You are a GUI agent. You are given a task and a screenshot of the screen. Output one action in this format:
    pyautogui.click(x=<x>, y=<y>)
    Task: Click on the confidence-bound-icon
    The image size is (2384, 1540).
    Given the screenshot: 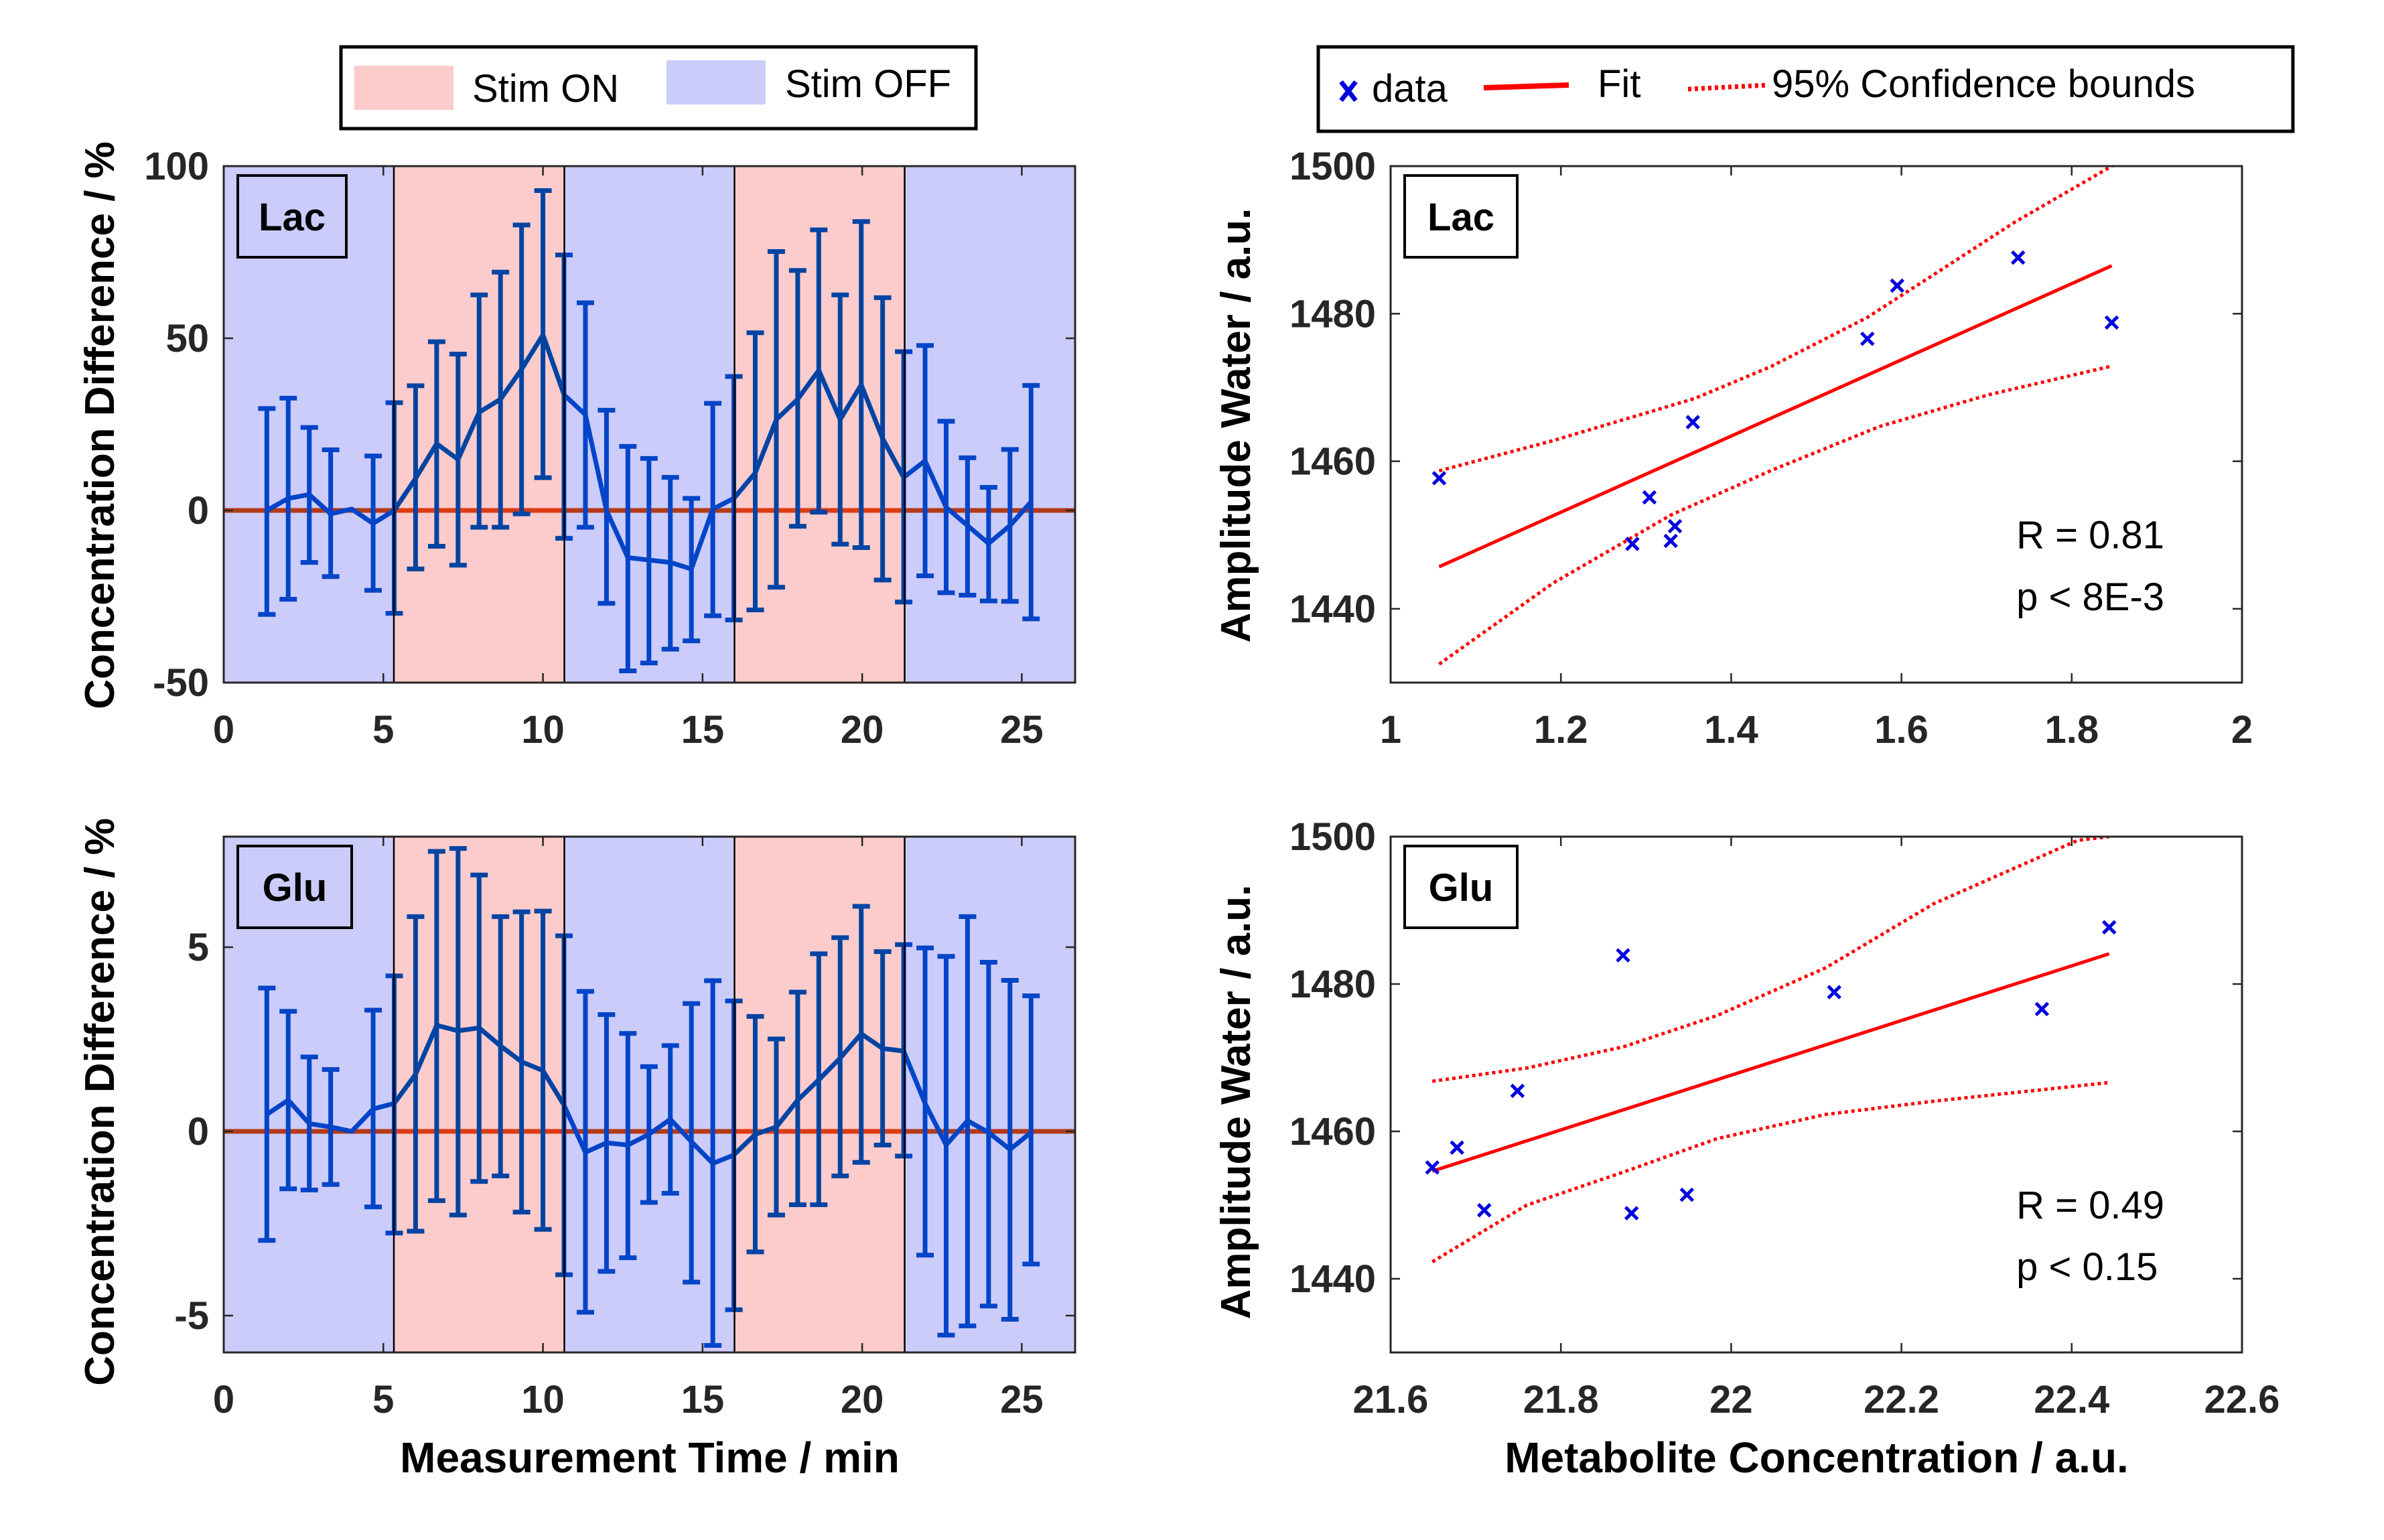 What is the action you would take?
    pyautogui.click(x=1728, y=87)
    